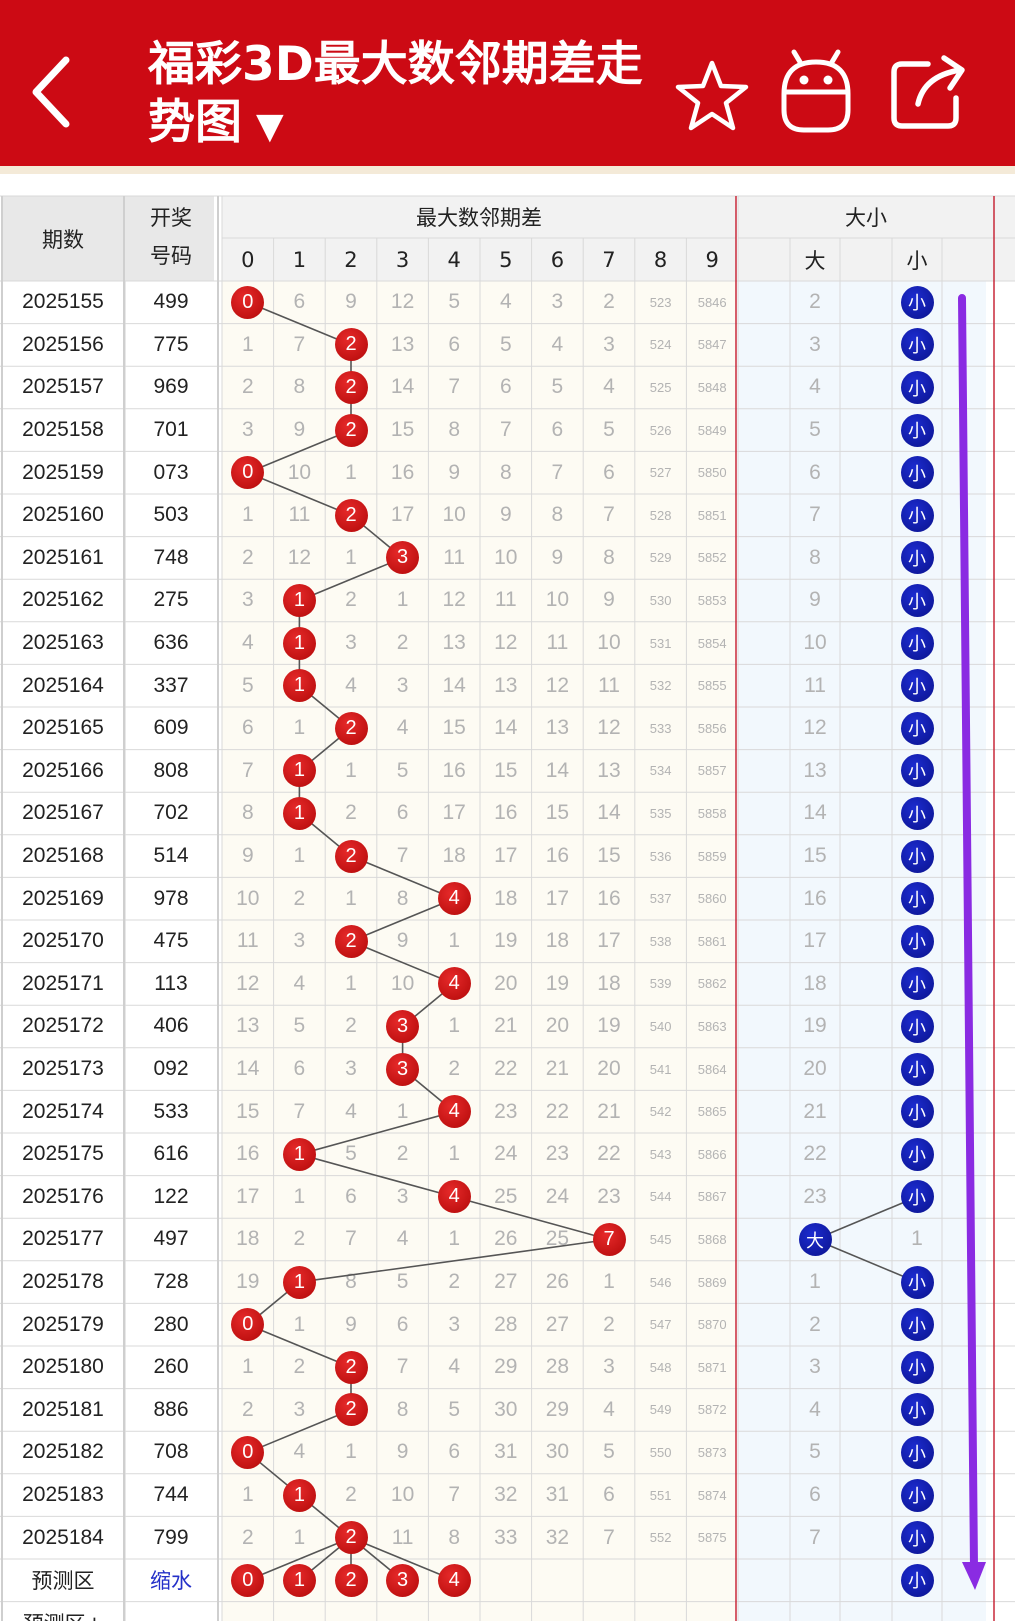 The height and width of the screenshot is (1621, 1015). I want to click on number-cell: 748, so click(171, 557).